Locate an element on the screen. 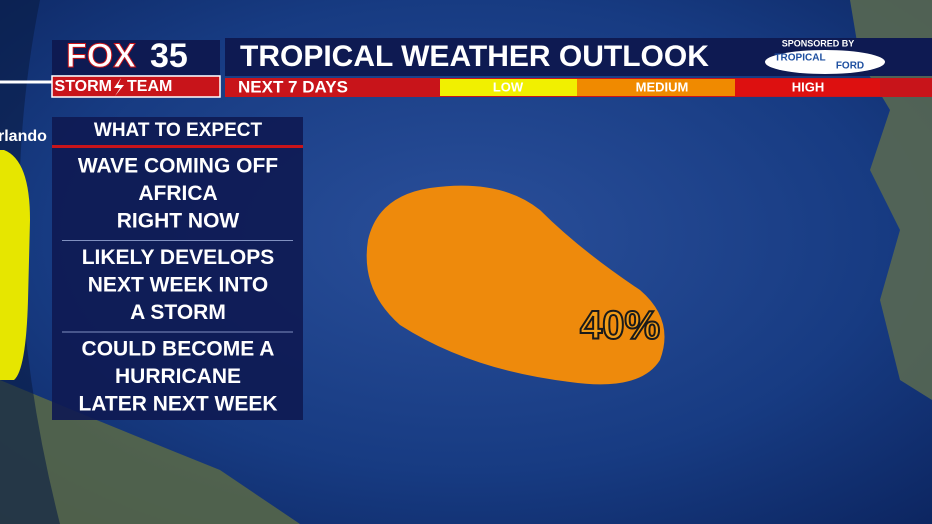 The height and width of the screenshot is (524, 932). area-percent: 40% is located at coordinates (620, 326).